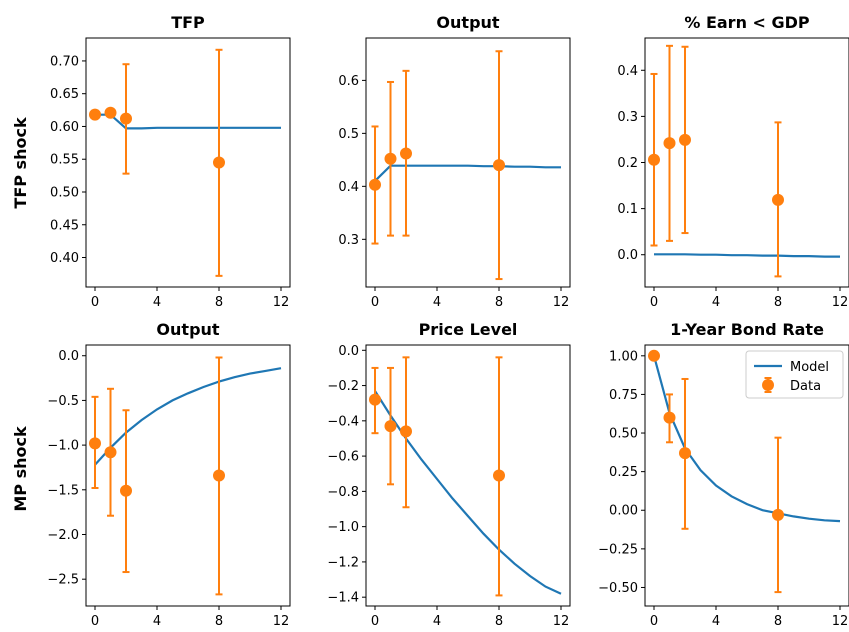 The width and height of the screenshot is (849, 632). Describe the element at coordinates (343, 386) in the screenshot. I see `y-tick-label: −0.2` at that location.